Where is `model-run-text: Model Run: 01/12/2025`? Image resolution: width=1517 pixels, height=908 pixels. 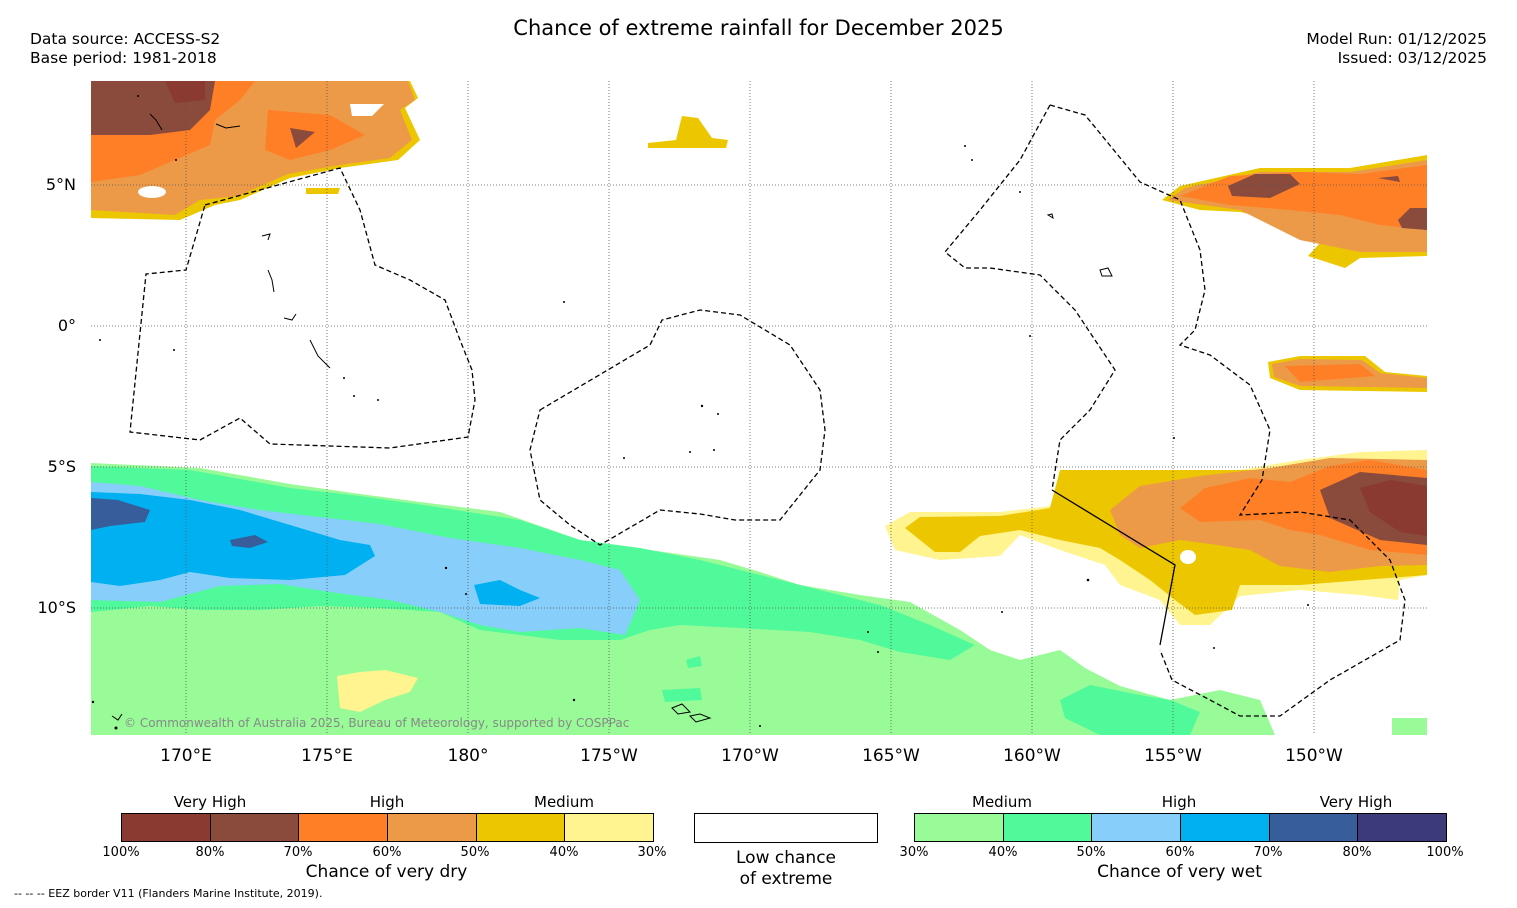 model-run-text: Model Run: 01/12/2025 is located at coordinates (1396, 39).